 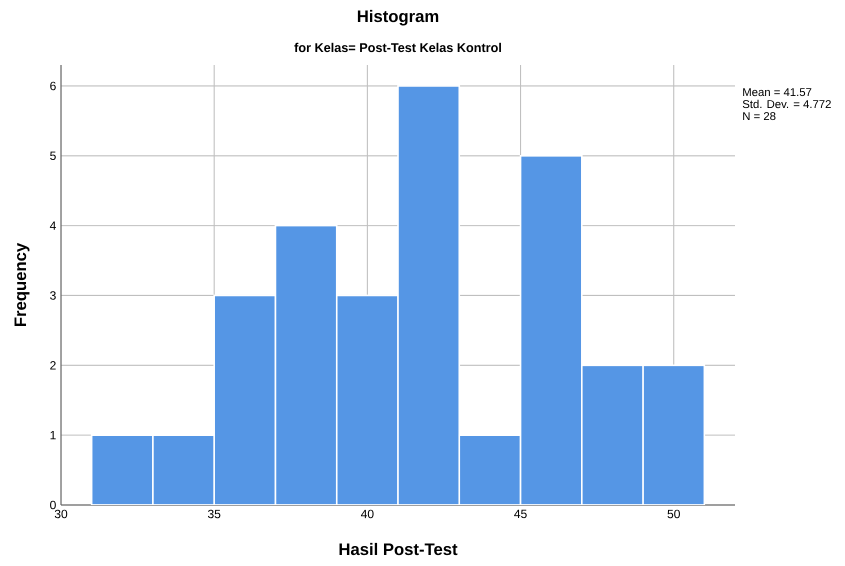 I want to click on text: Mean = 41.57, so click(x=777, y=92).